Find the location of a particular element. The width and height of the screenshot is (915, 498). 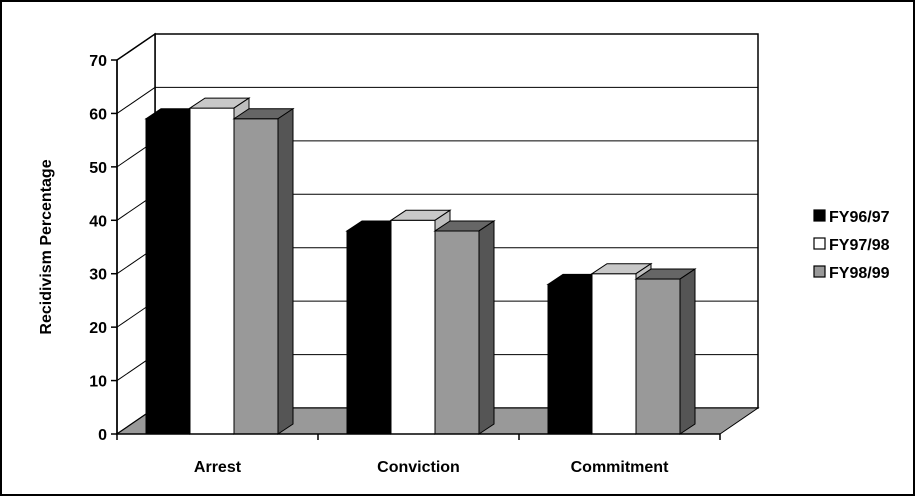

category-label: Commitment is located at coordinates (620, 467).